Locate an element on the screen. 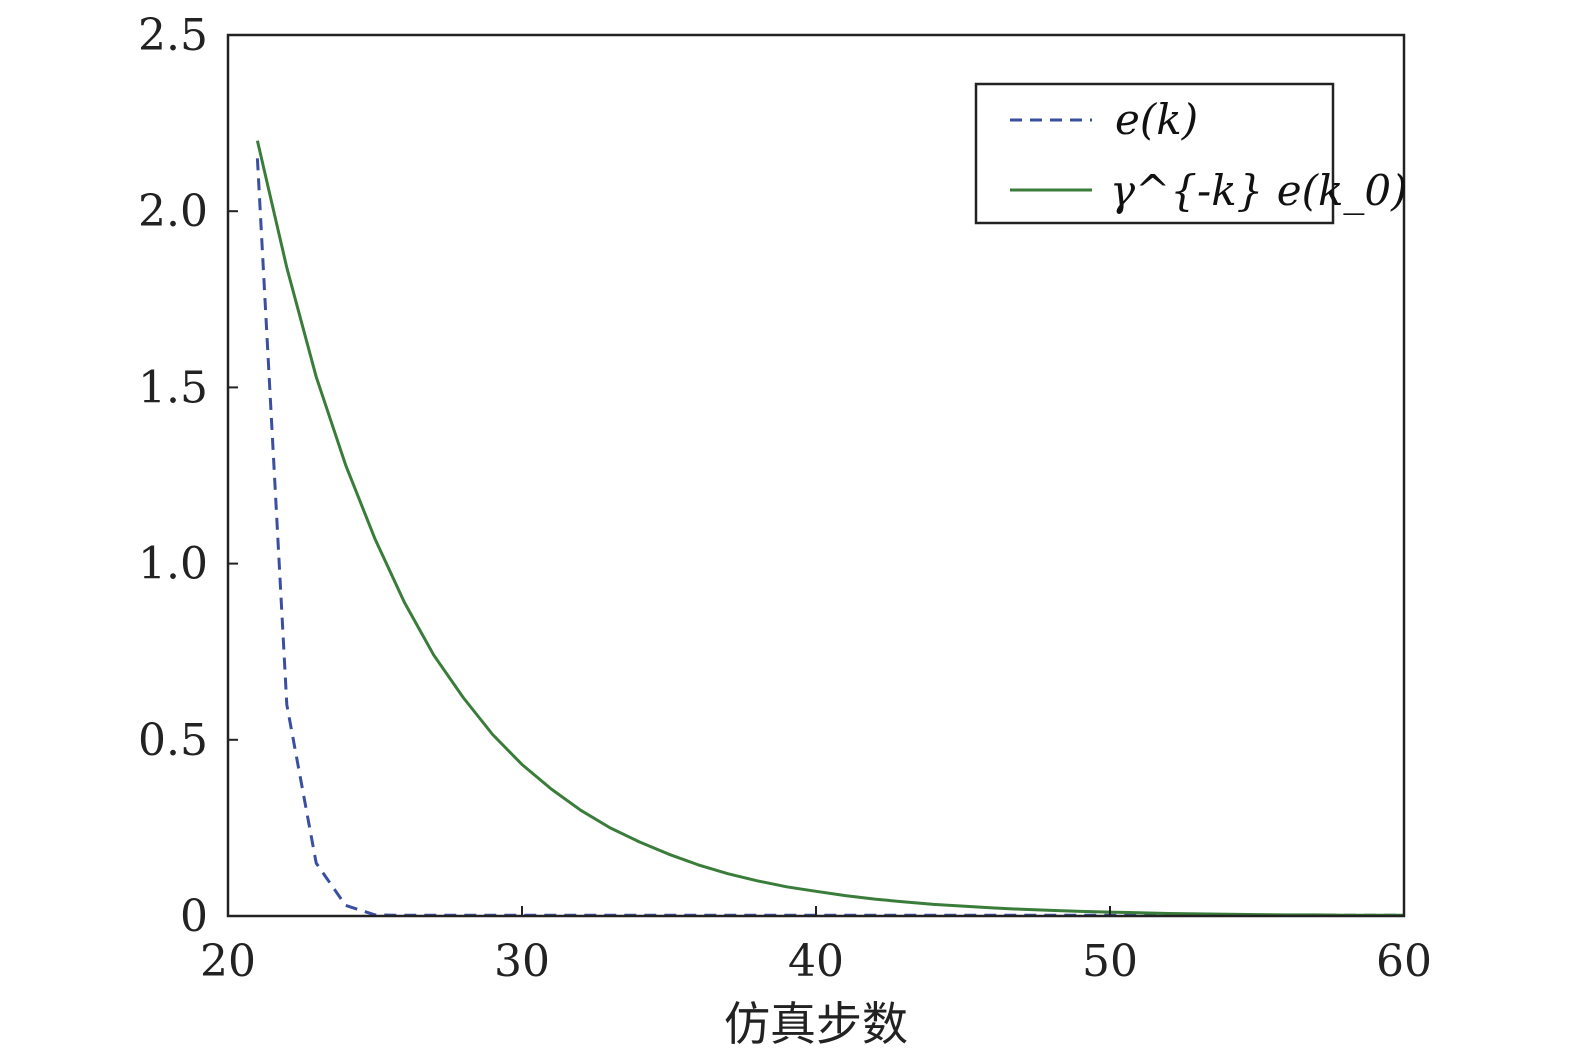 The height and width of the screenshot is (1063, 1575). y-tick-label: 1.5 is located at coordinates (173, 387).